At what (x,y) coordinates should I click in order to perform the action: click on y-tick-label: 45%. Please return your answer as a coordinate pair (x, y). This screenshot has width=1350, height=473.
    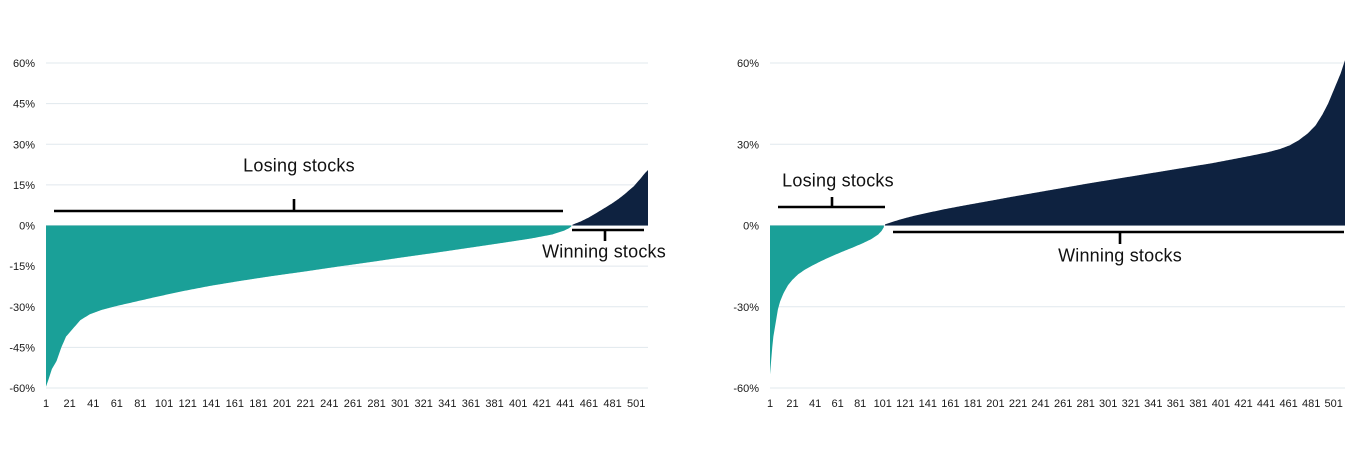
    Looking at the image, I should click on (24, 105).